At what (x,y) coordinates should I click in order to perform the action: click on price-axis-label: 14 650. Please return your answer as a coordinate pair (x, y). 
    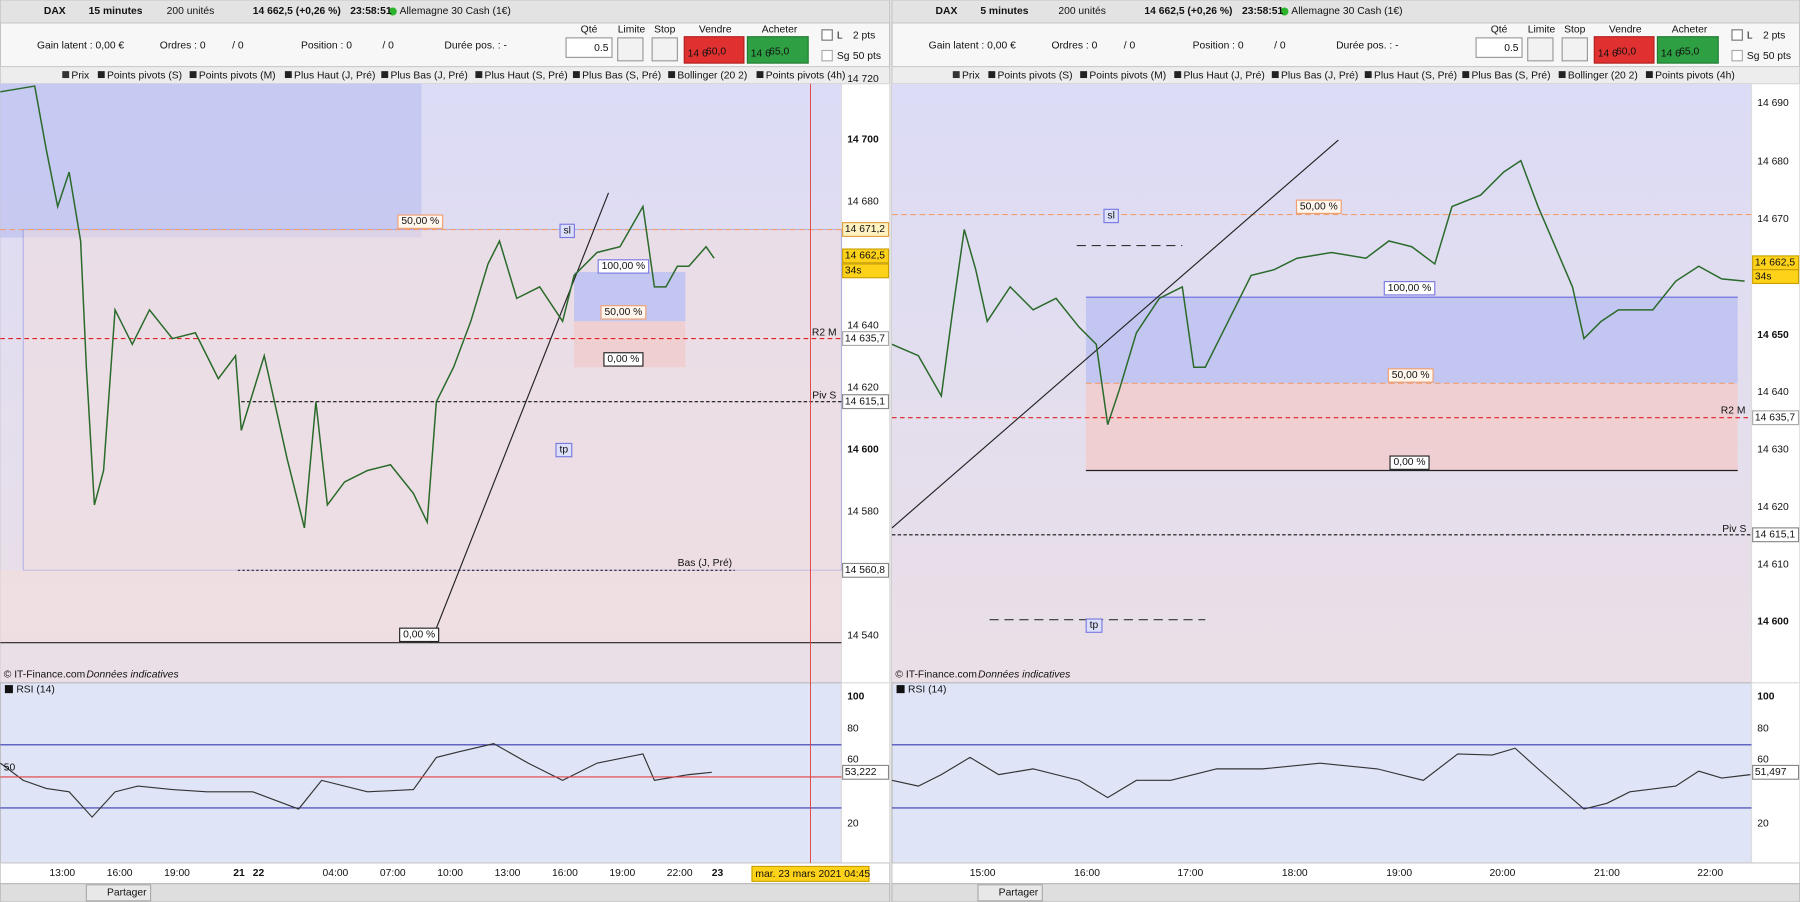
    Looking at the image, I should click on (1773, 335).